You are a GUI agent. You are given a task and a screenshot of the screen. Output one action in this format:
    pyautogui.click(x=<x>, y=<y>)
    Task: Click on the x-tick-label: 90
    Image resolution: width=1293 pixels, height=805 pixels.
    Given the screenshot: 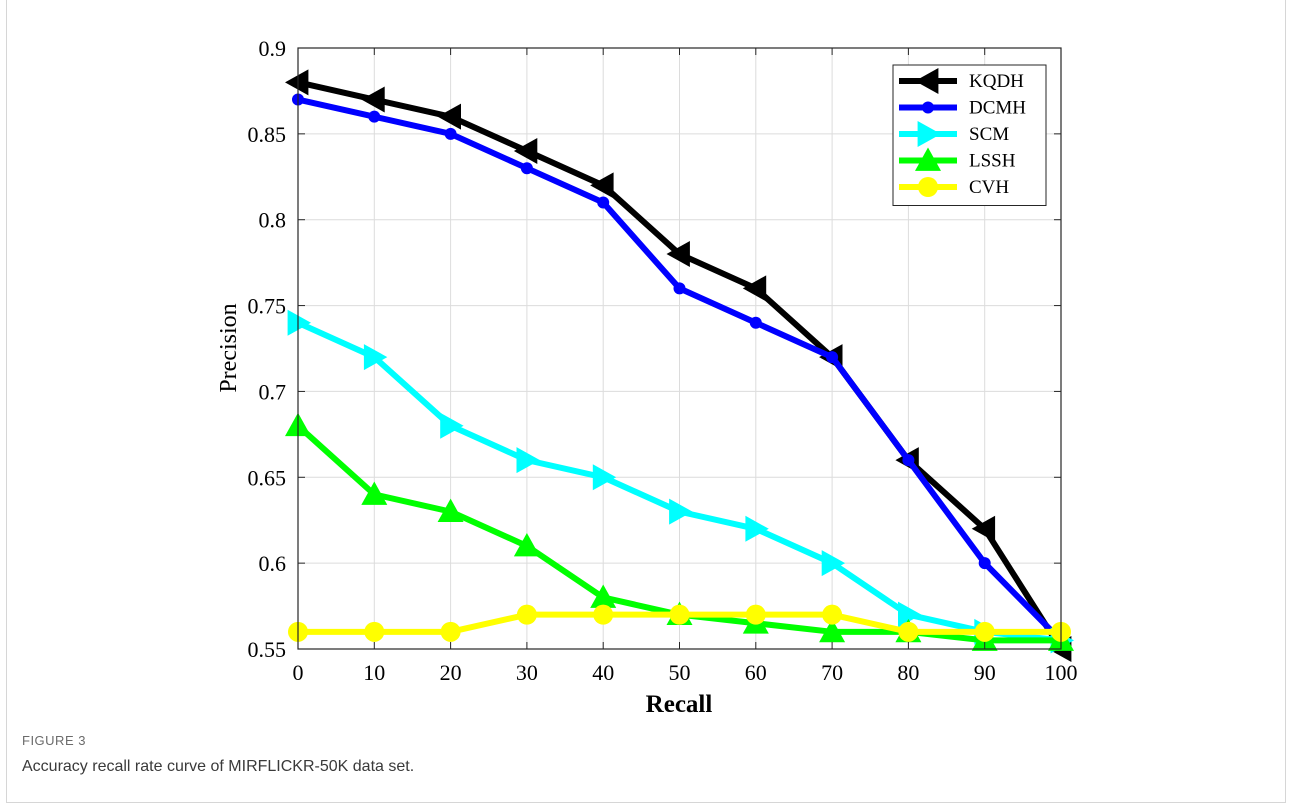 What is the action you would take?
    pyautogui.click(x=985, y=672)
    